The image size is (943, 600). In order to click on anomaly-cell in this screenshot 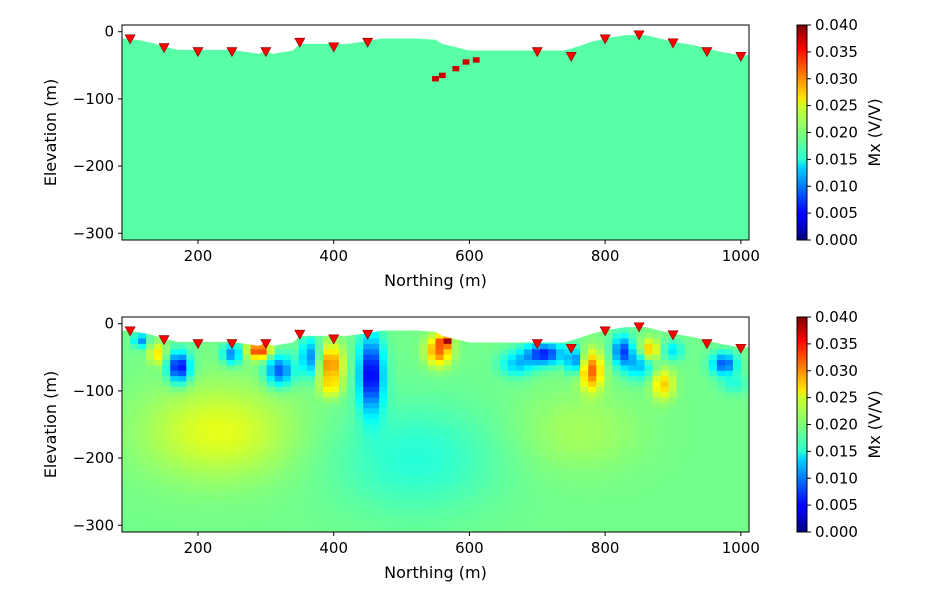, I will do `click(476, 60)`.